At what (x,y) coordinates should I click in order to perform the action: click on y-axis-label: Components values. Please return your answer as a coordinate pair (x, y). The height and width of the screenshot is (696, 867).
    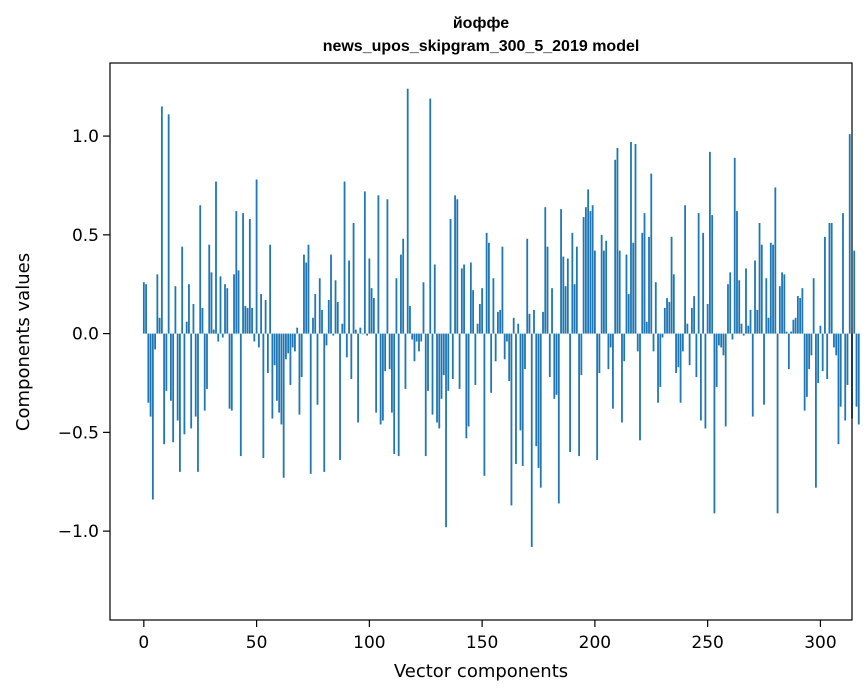
    Looking at the image, I should click on (23, 342).